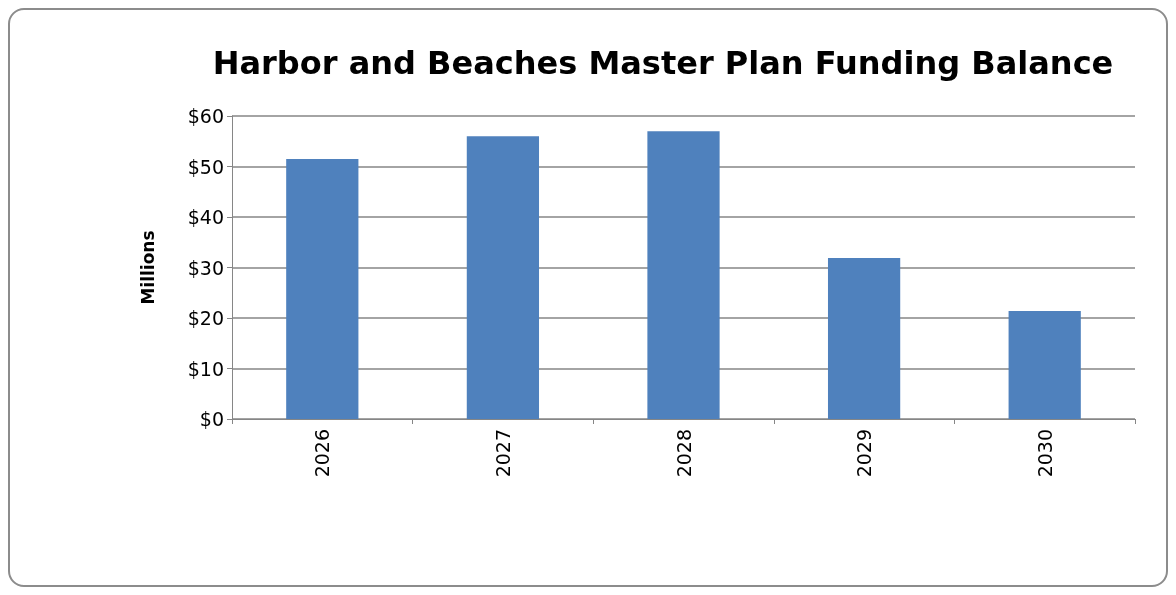 The height and width of the screenshot is (595, 1176). I want to click on x-tick-label: 2027, so click(502, 453).